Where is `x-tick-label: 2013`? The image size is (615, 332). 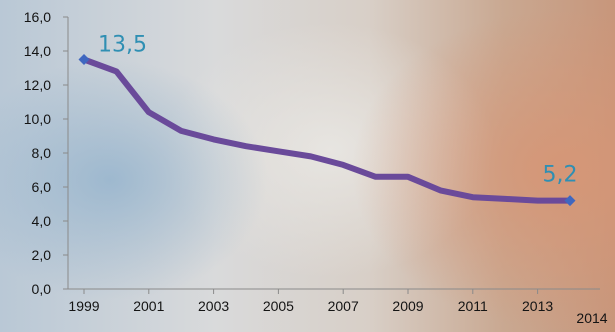
x-tick-label: 2013 is located at coordinates (537, 306).